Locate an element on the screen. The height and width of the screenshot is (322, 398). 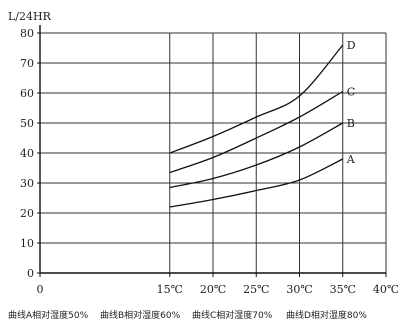
series-line-a is located at coordinates (256, 183).